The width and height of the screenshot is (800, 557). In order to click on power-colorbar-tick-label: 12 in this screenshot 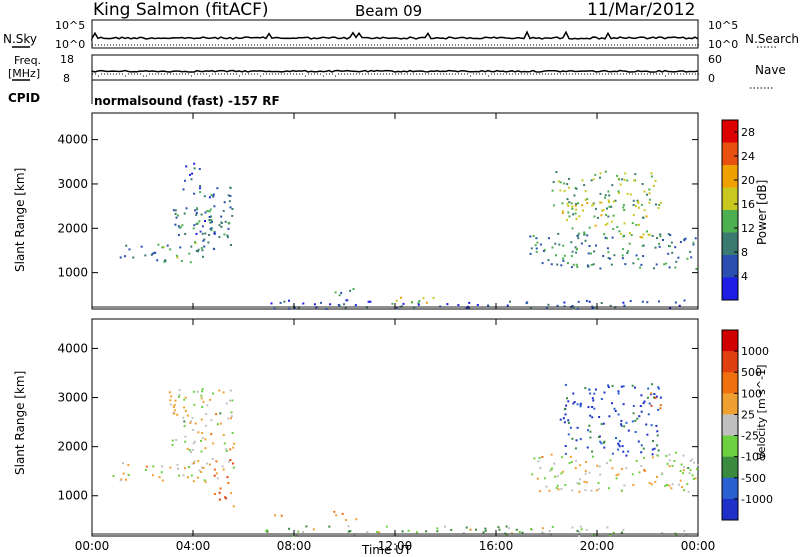, I will do `click(748, 228)`.